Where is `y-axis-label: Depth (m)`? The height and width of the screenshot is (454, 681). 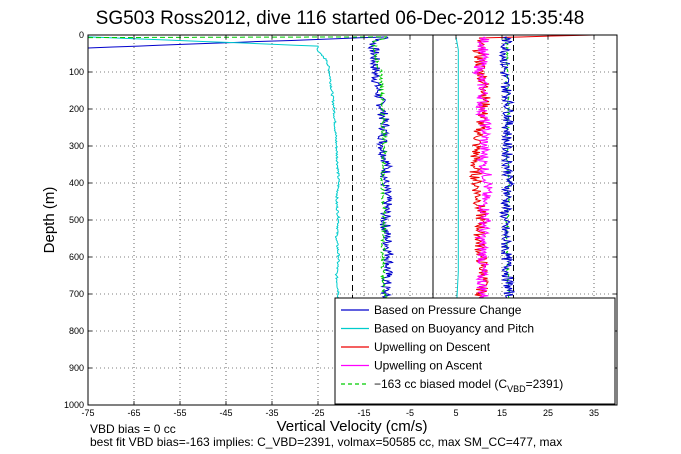 y-axis-label: Depth (m) is located at coordinates (49, 220).